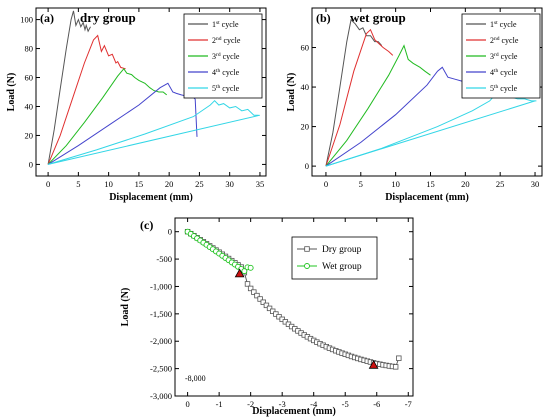 This screenshot has height=419, width=550. I want to click on x-tick-label: -2, so click(250, 404).